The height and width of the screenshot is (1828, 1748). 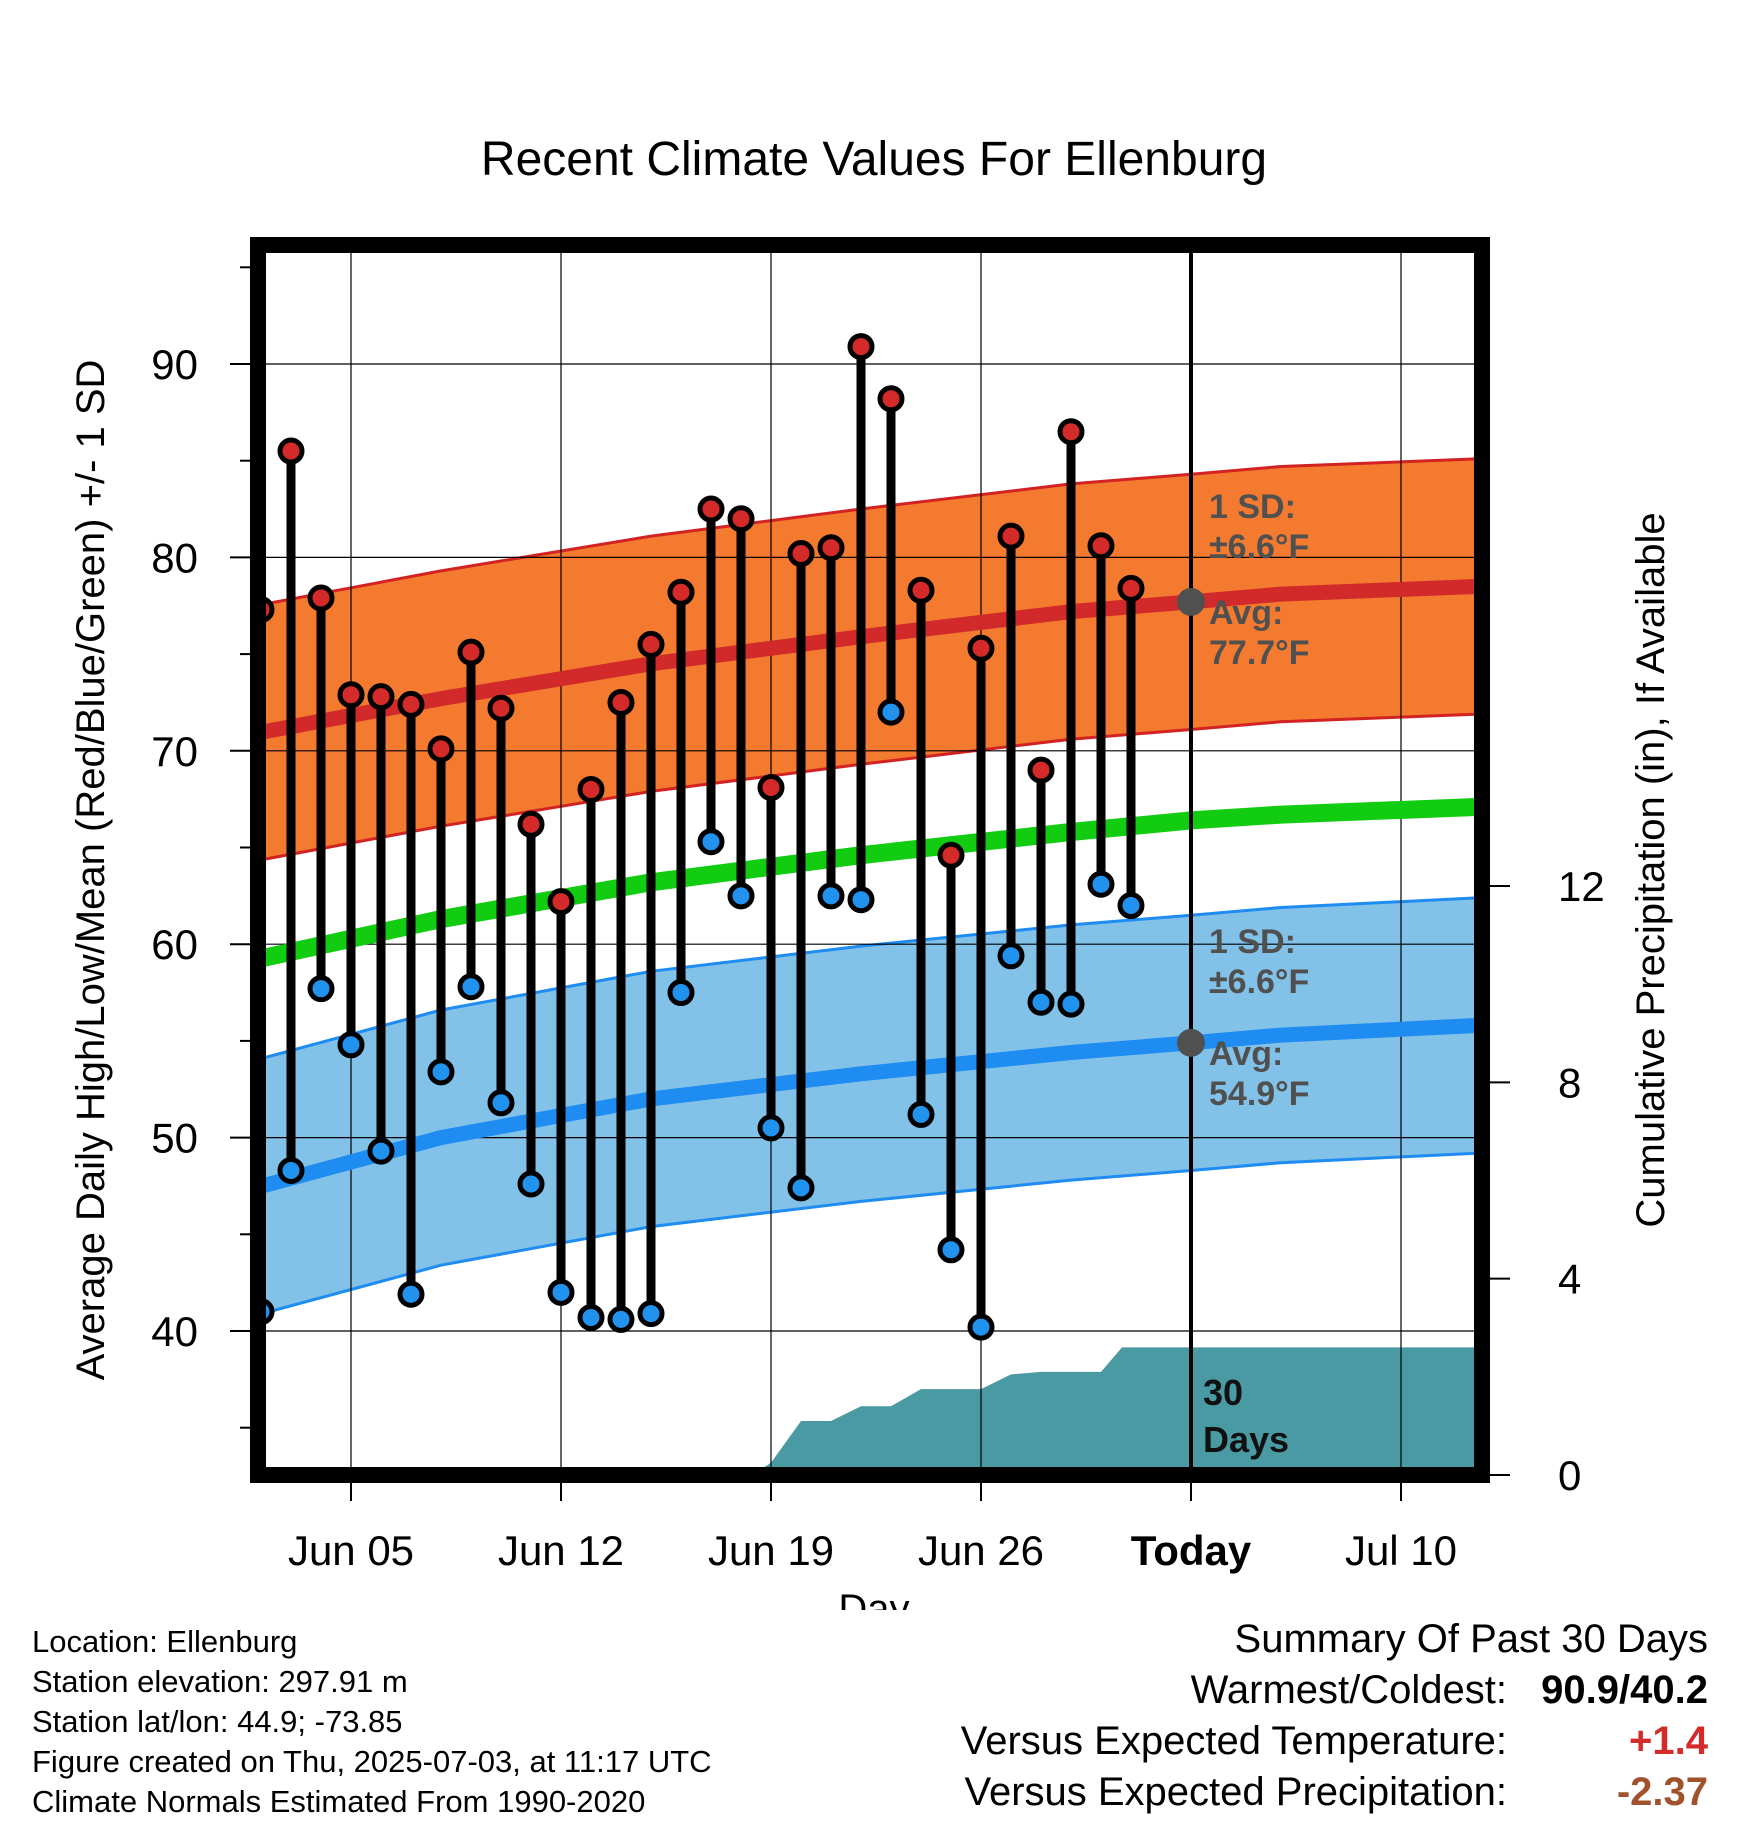 What do you see at coordinates (876, 1492) in the screenshot?
I see `bottom-axis-ticks` at bounding box center [876, 1492].